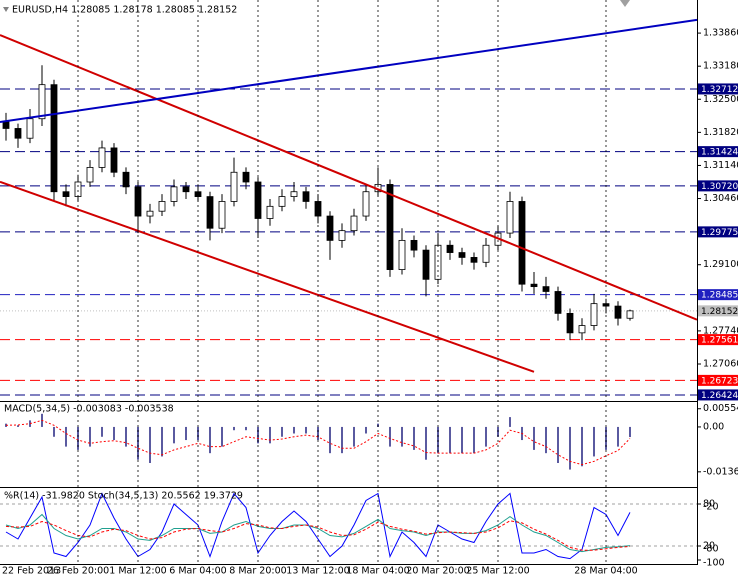  Describe the element at coordinates (720, 408) in the screenshot. I see `y-tick-label: 0.005549` at that location.